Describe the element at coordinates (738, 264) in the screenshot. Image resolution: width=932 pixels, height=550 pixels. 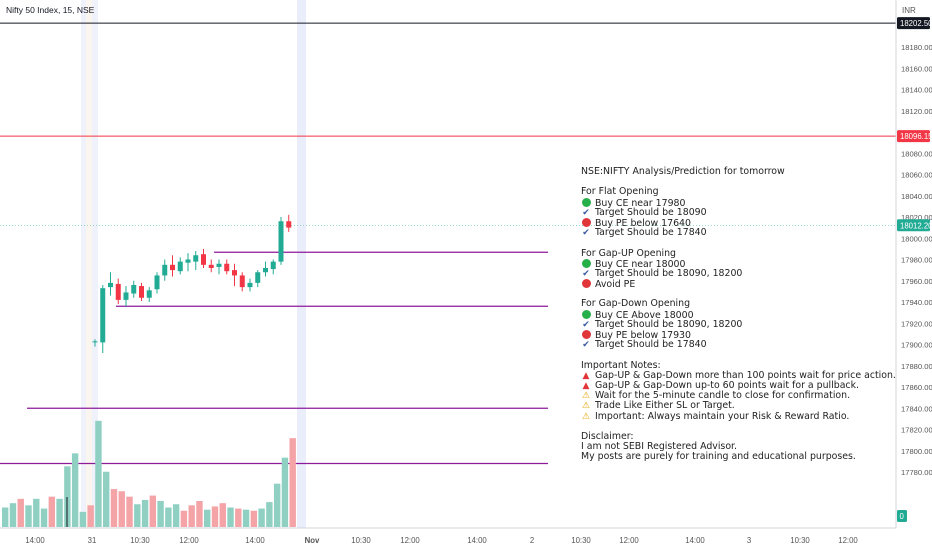
I see `notes-item: Buy CE near 18000` at that location.